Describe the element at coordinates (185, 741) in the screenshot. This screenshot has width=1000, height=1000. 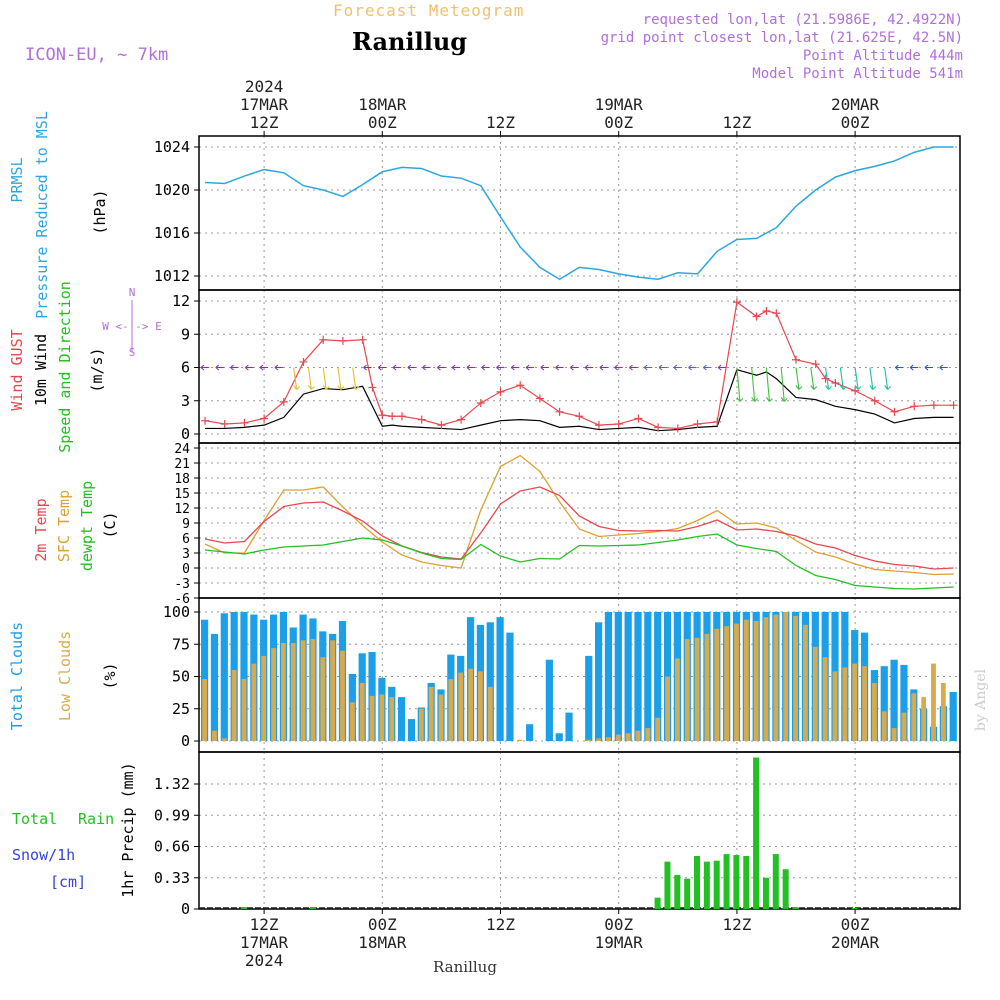
I see `y-tick-label: 0` at that location.